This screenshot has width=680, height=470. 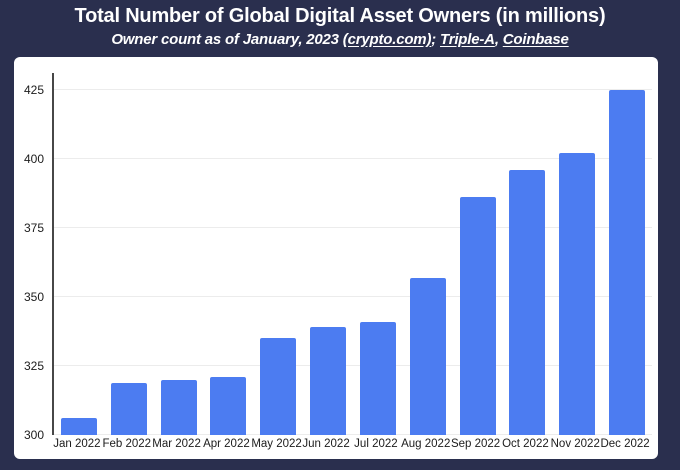 I want to click on y-axis-labels: 300 325 350 375 400 425, so click(x=30, y=257).